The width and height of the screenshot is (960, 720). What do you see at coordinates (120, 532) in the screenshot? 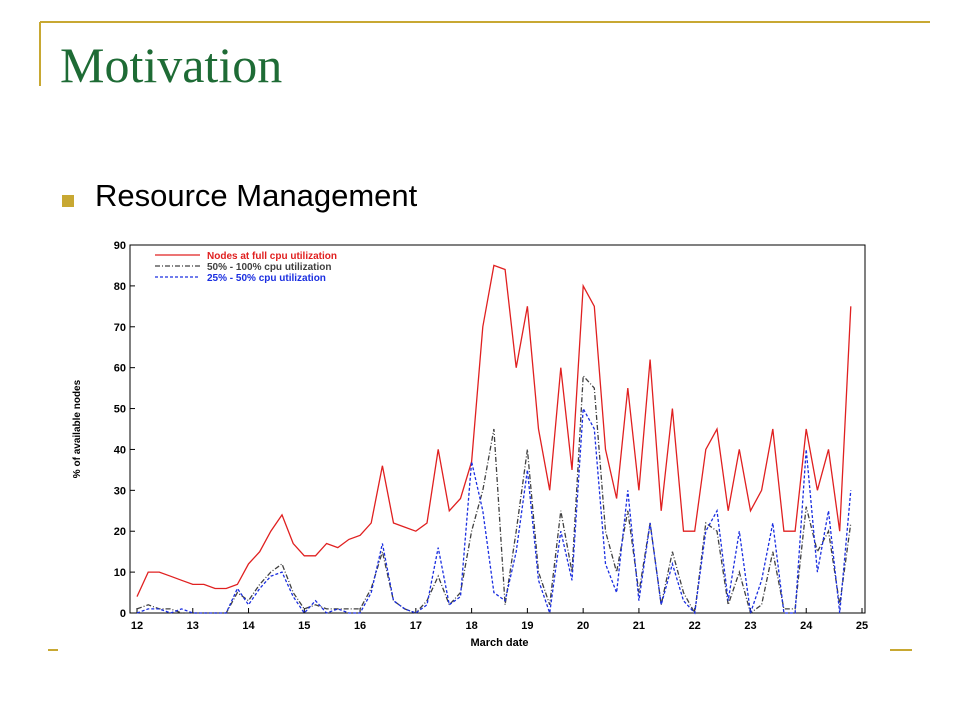
I see `y-tick-label: 20` at bounding box center [120, 532].